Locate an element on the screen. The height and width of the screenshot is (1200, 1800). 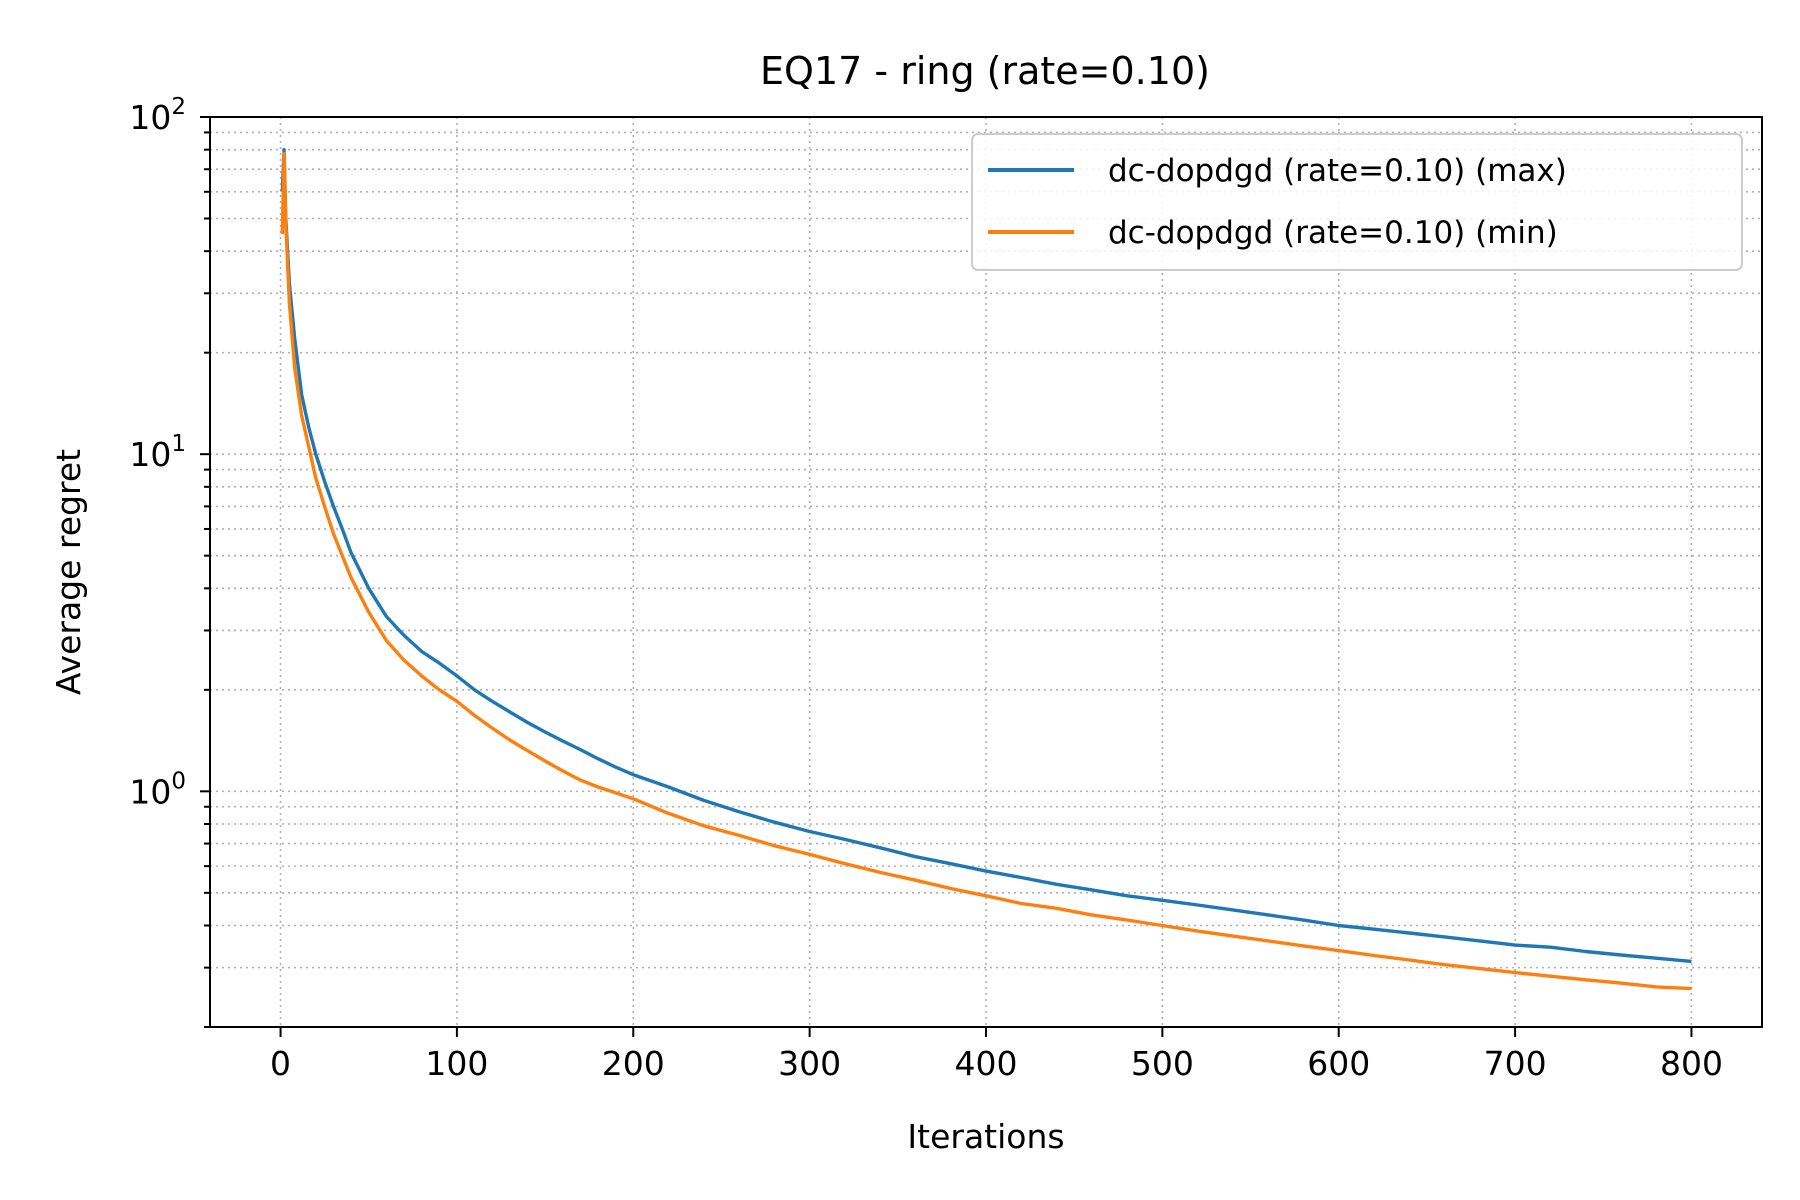
x-tick-label: 500 is located at coordinates (1162, 1063).